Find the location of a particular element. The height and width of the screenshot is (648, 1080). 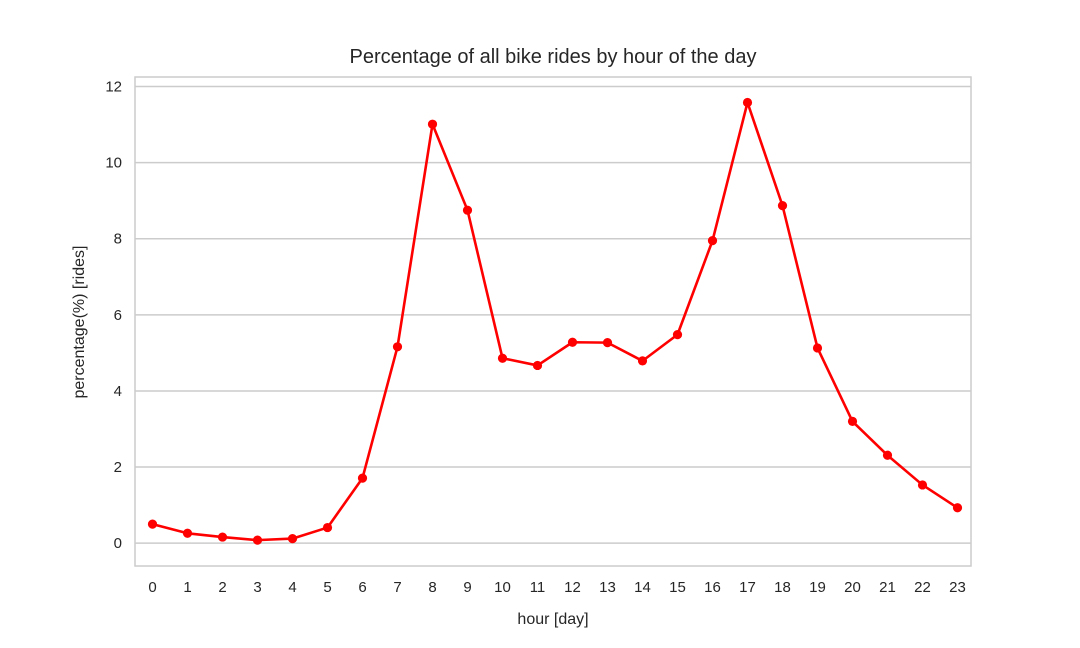

x-tick-label: 13 is located at coordinates (607, 587).